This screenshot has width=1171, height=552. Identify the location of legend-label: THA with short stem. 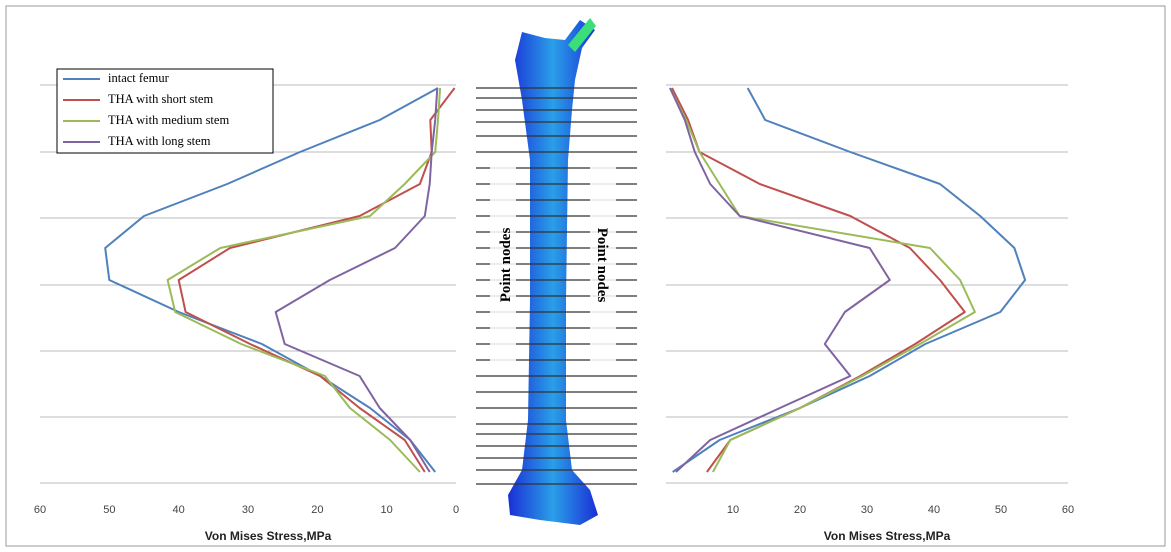
(160, 99).